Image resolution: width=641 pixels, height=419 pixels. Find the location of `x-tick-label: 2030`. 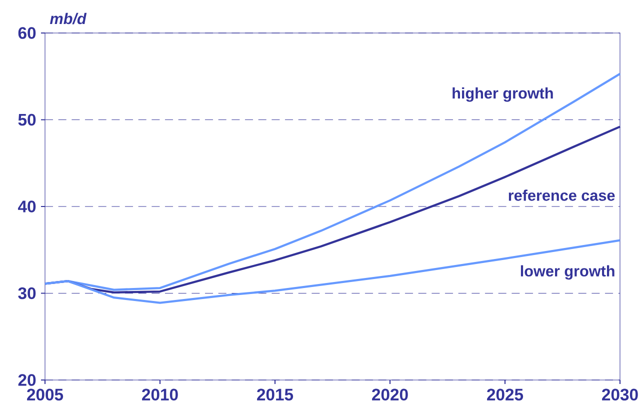

x-tick-label: 2030 is located at coordinates (620, 394).